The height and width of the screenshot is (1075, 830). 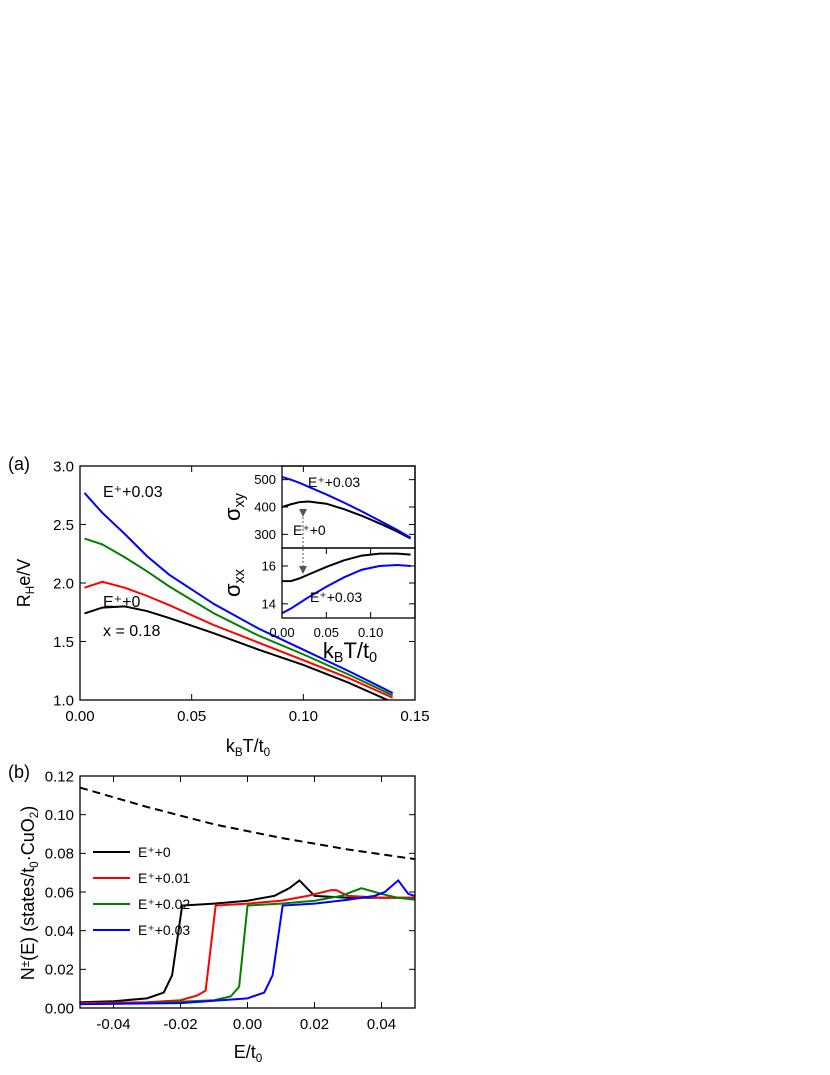 What do you see at coordinates (59, 815) in the screenshot?
I see `y-tick-label: 0.10` at bounding box center [59, 815].